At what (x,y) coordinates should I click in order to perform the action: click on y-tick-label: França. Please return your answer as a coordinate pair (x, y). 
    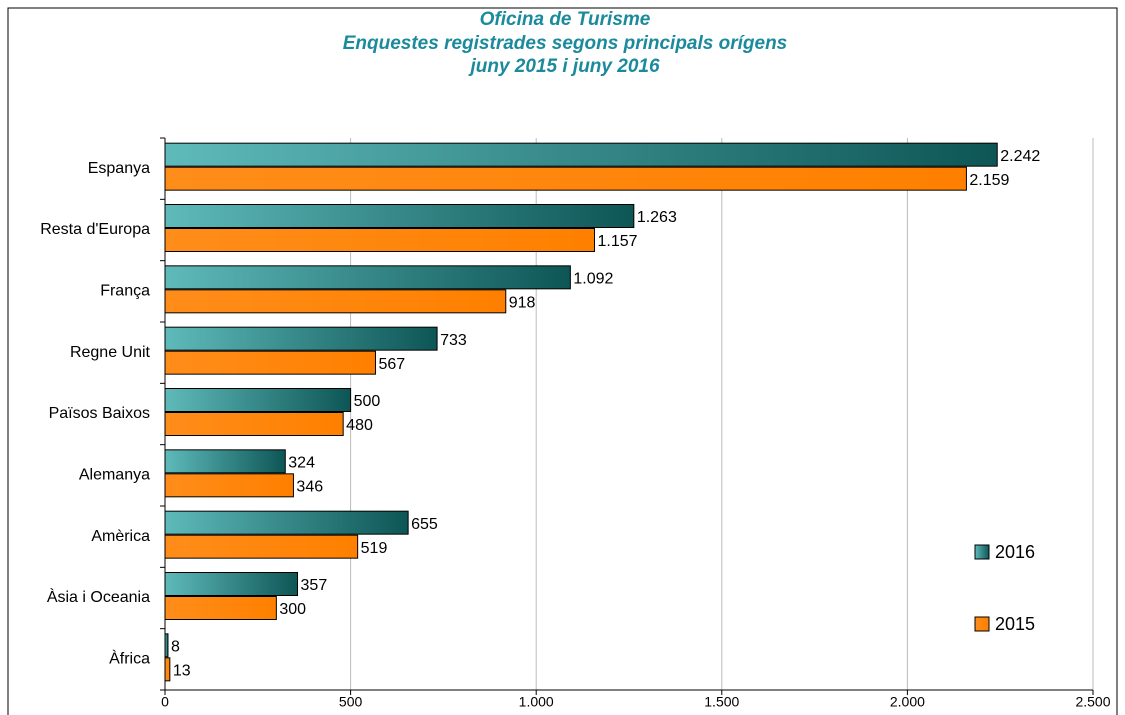
    Looking at the image, I should click on (125, 291).